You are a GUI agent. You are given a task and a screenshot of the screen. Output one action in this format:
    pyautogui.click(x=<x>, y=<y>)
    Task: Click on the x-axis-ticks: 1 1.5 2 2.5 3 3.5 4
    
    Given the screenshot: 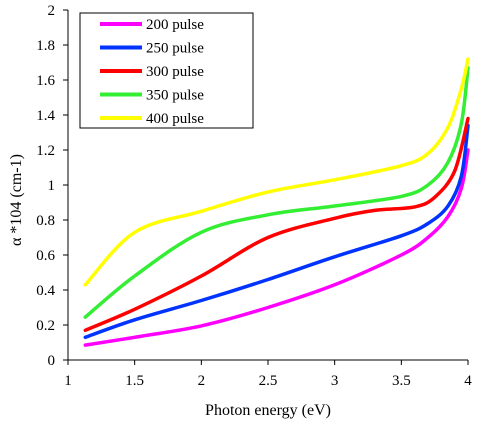 What is the action you would take?
    pyautogui.click(x=268, y=374)
    